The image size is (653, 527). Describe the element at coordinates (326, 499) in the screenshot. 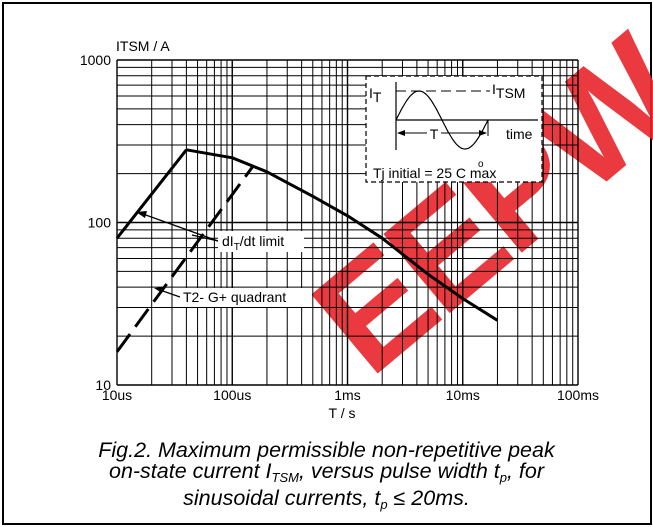

I see `caption-line-3: sinusoidal currents, tp ≤ 20ms.` at that location.